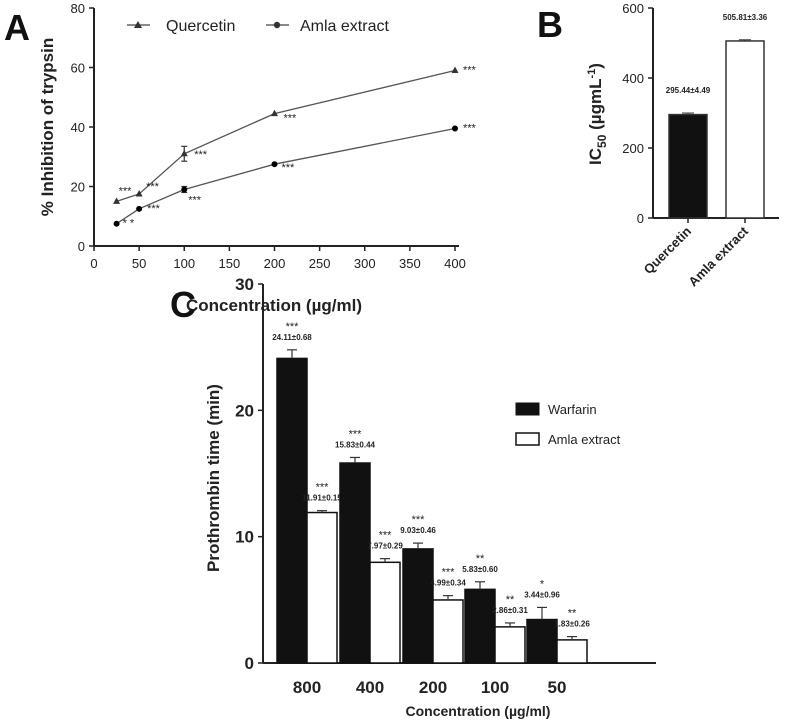 The width and height of the screenshot is (789, 722). I want to click on a-x-tick-label: 200, so click(275, 263).